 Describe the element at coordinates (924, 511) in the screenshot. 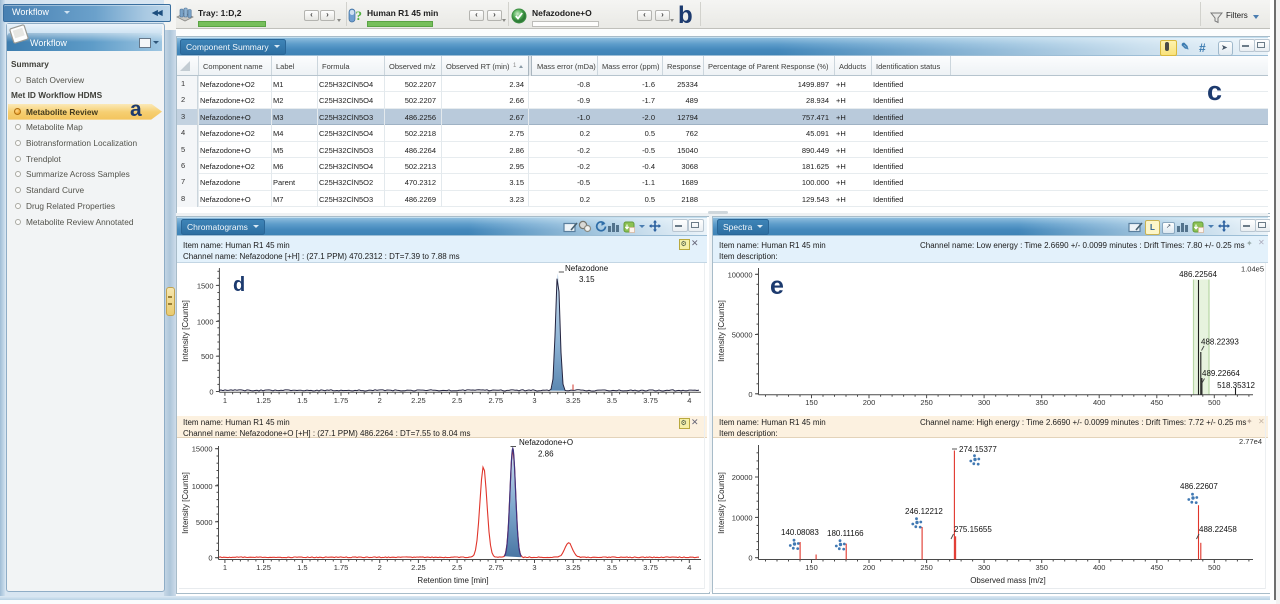

I see `svg-text: 246.12212` at that location.